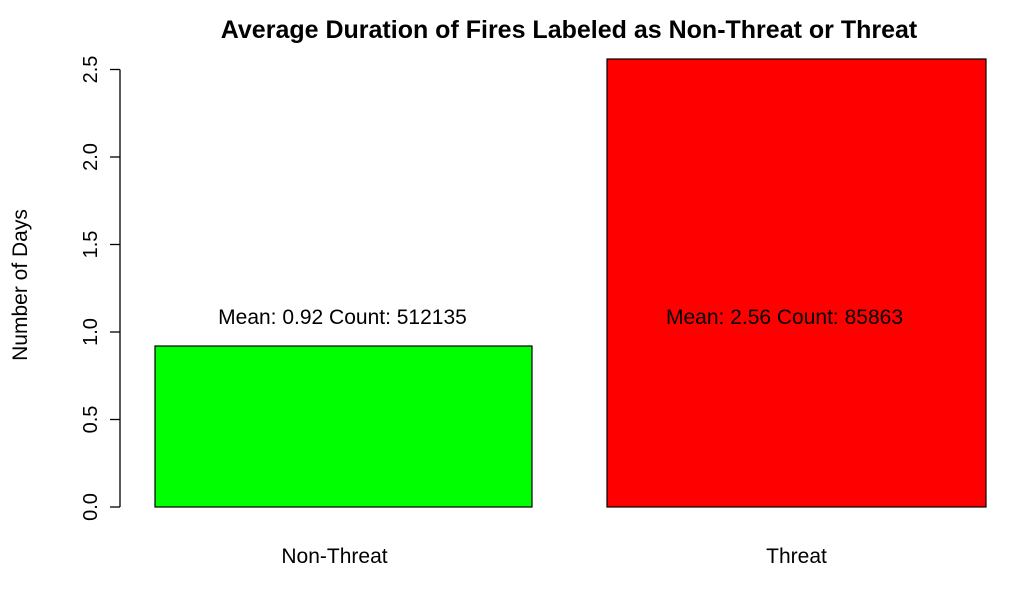 Image resolution: width=1019 pixels, height=605 pixels. I want to click on bar-annotation: Mean: 0.92 Count: 512135, so click(342, 317).